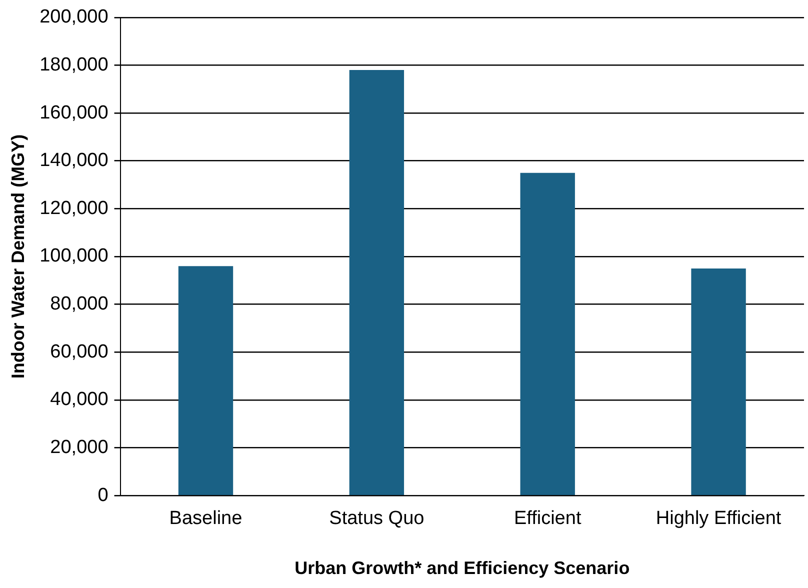 The image size is (808, 588). What do you see at coordinates (376, 519) in the screenshot?
I see `x-tick-label: Status Quo` at bounding box center [376, 519].